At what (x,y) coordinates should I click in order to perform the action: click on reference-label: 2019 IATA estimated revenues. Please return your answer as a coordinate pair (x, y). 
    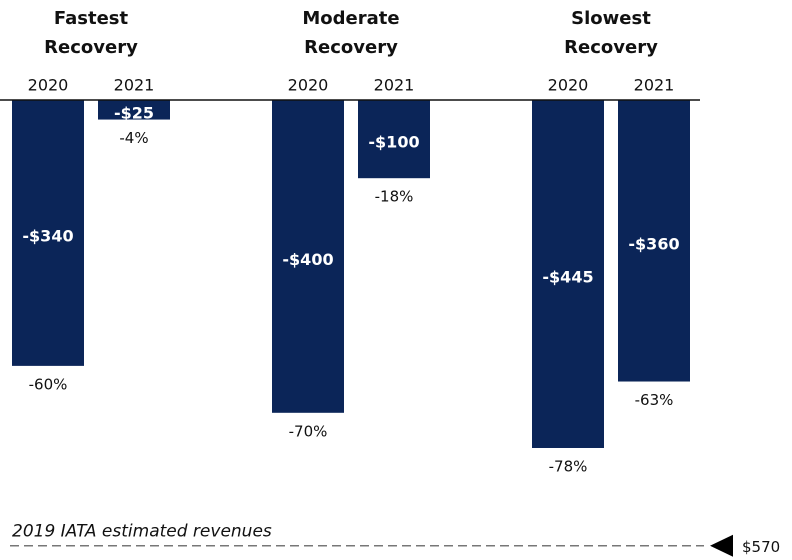
    Looking at the image, I should click on (142, 532).